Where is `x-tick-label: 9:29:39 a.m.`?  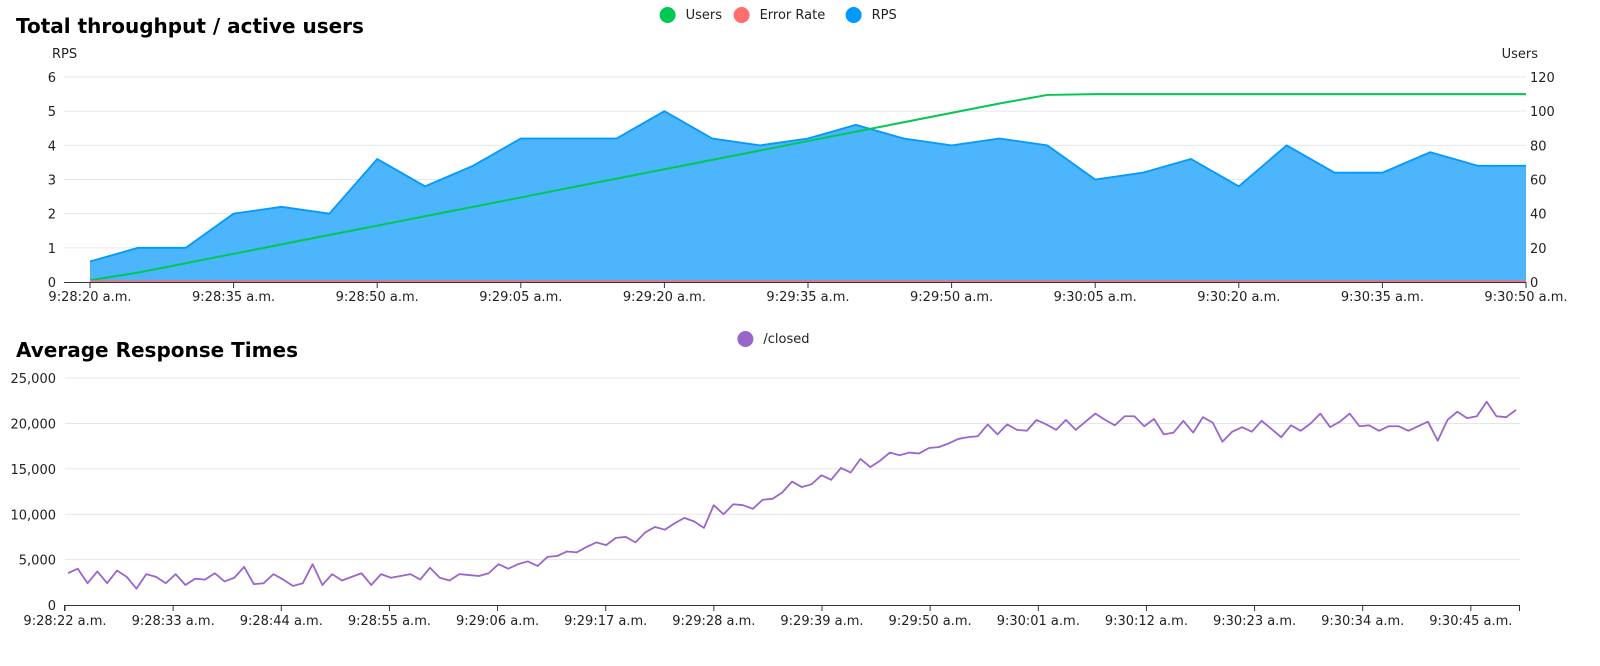
x-tick-label: 9:29:39 a.m. is located at coordinates (821, 621).